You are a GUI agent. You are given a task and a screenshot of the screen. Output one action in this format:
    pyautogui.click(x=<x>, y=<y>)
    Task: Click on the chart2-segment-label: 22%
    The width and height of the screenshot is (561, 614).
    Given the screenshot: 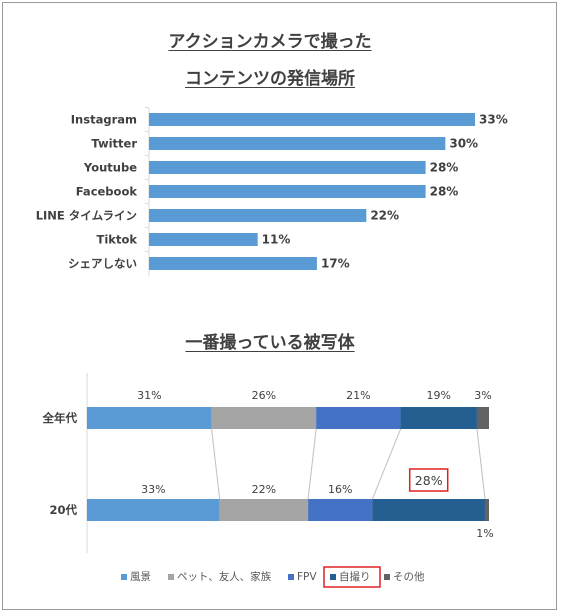 What is the action you would take?
    pyautogui.click(x=264, y=489)
    